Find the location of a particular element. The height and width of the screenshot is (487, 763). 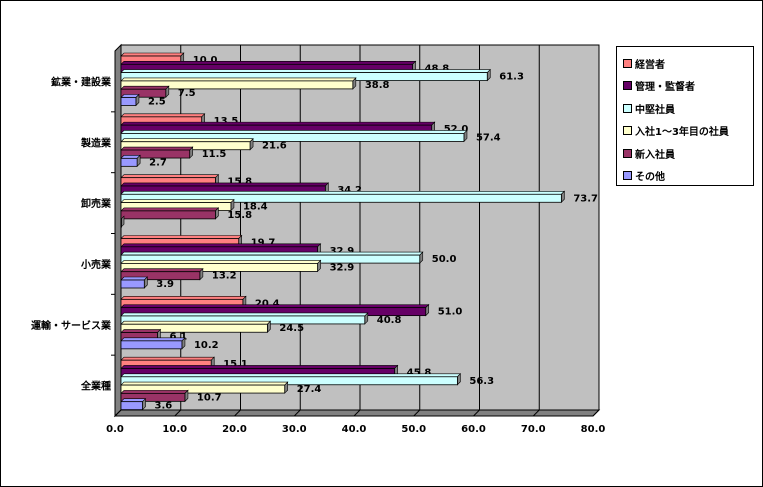

data-label: 2.5 is located at coordinates (157, 102).